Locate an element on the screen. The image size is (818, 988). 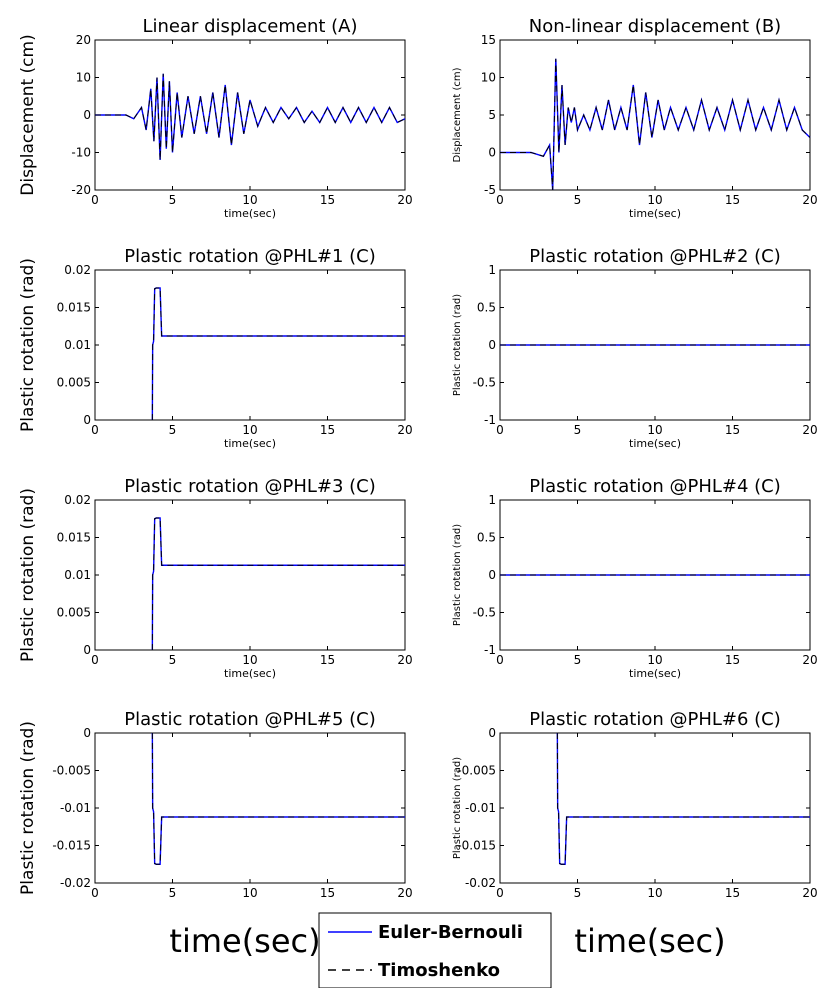
y-tick-label: -0.005 is located at coordinates (71, 771).